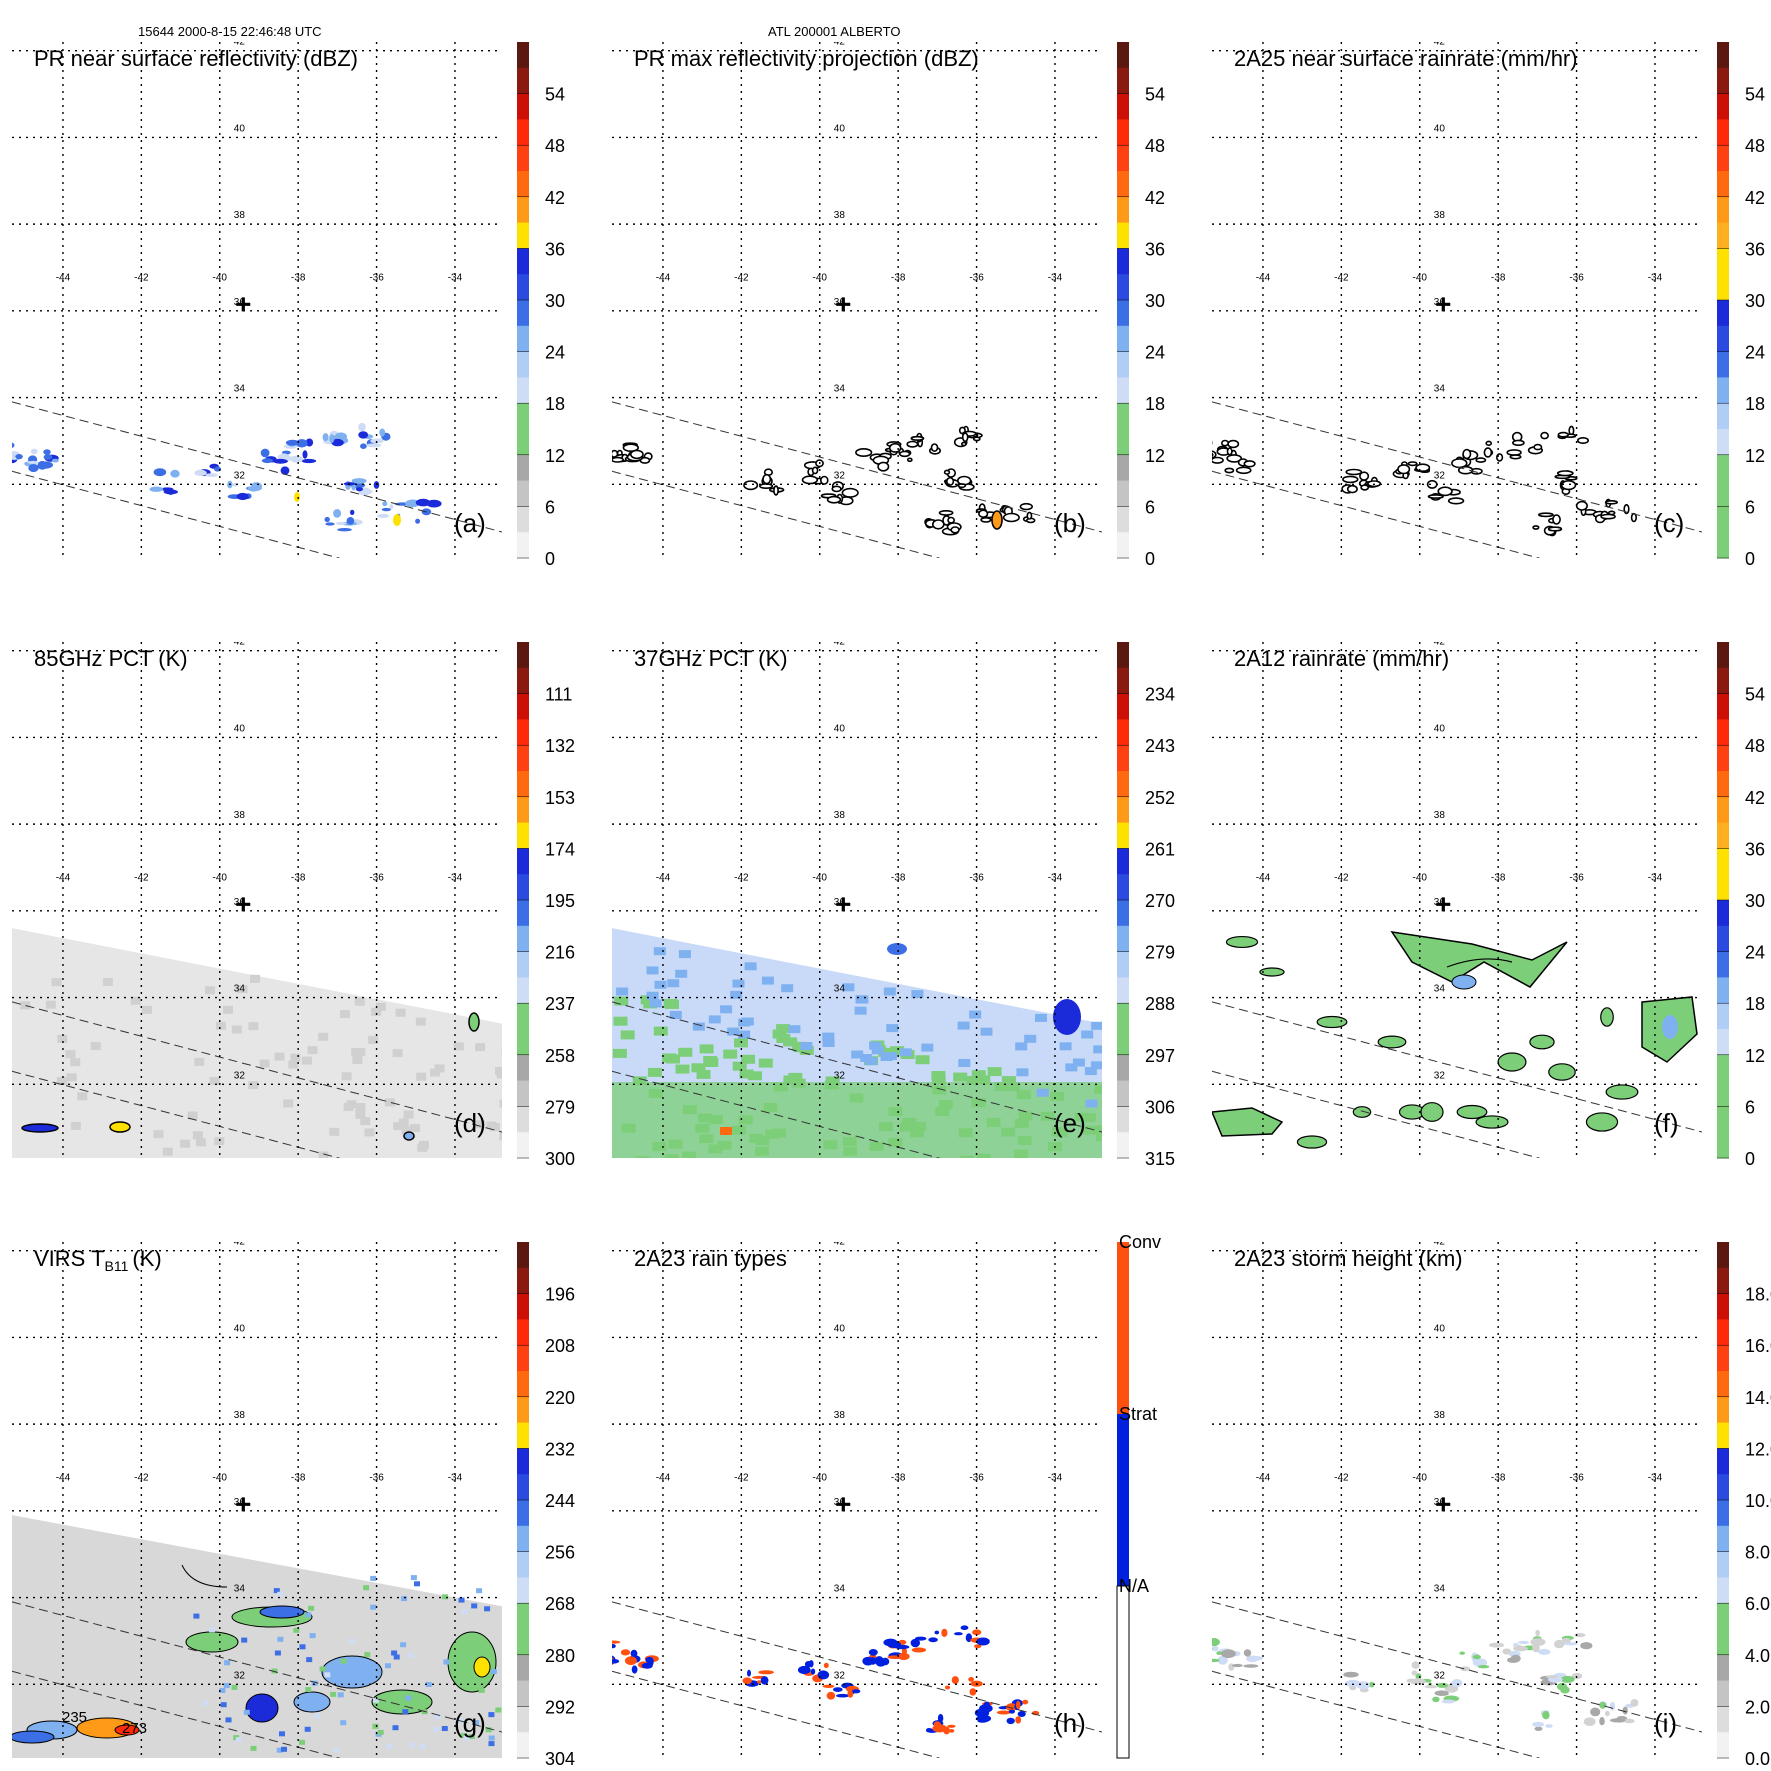 The width and height of the screenshot is (1771, 1771). I want to click on colorbar-tick-label: 270, so click(1160, 901).